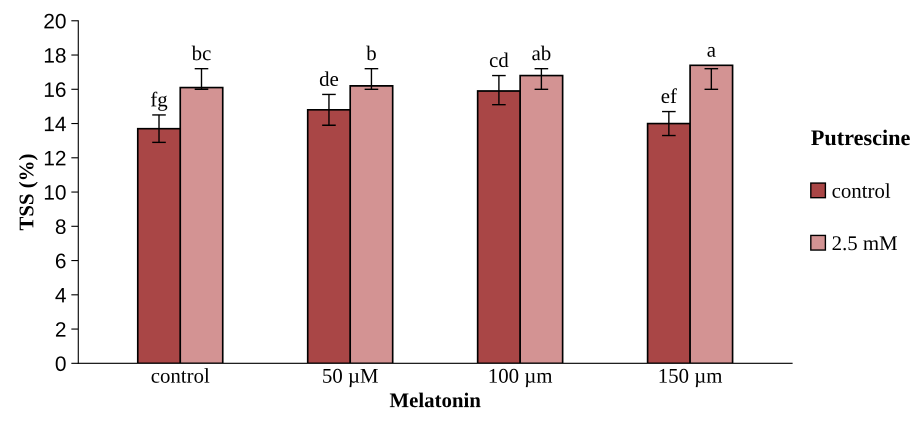  I want to click on y-tick-label: 2, so click(61, 329).